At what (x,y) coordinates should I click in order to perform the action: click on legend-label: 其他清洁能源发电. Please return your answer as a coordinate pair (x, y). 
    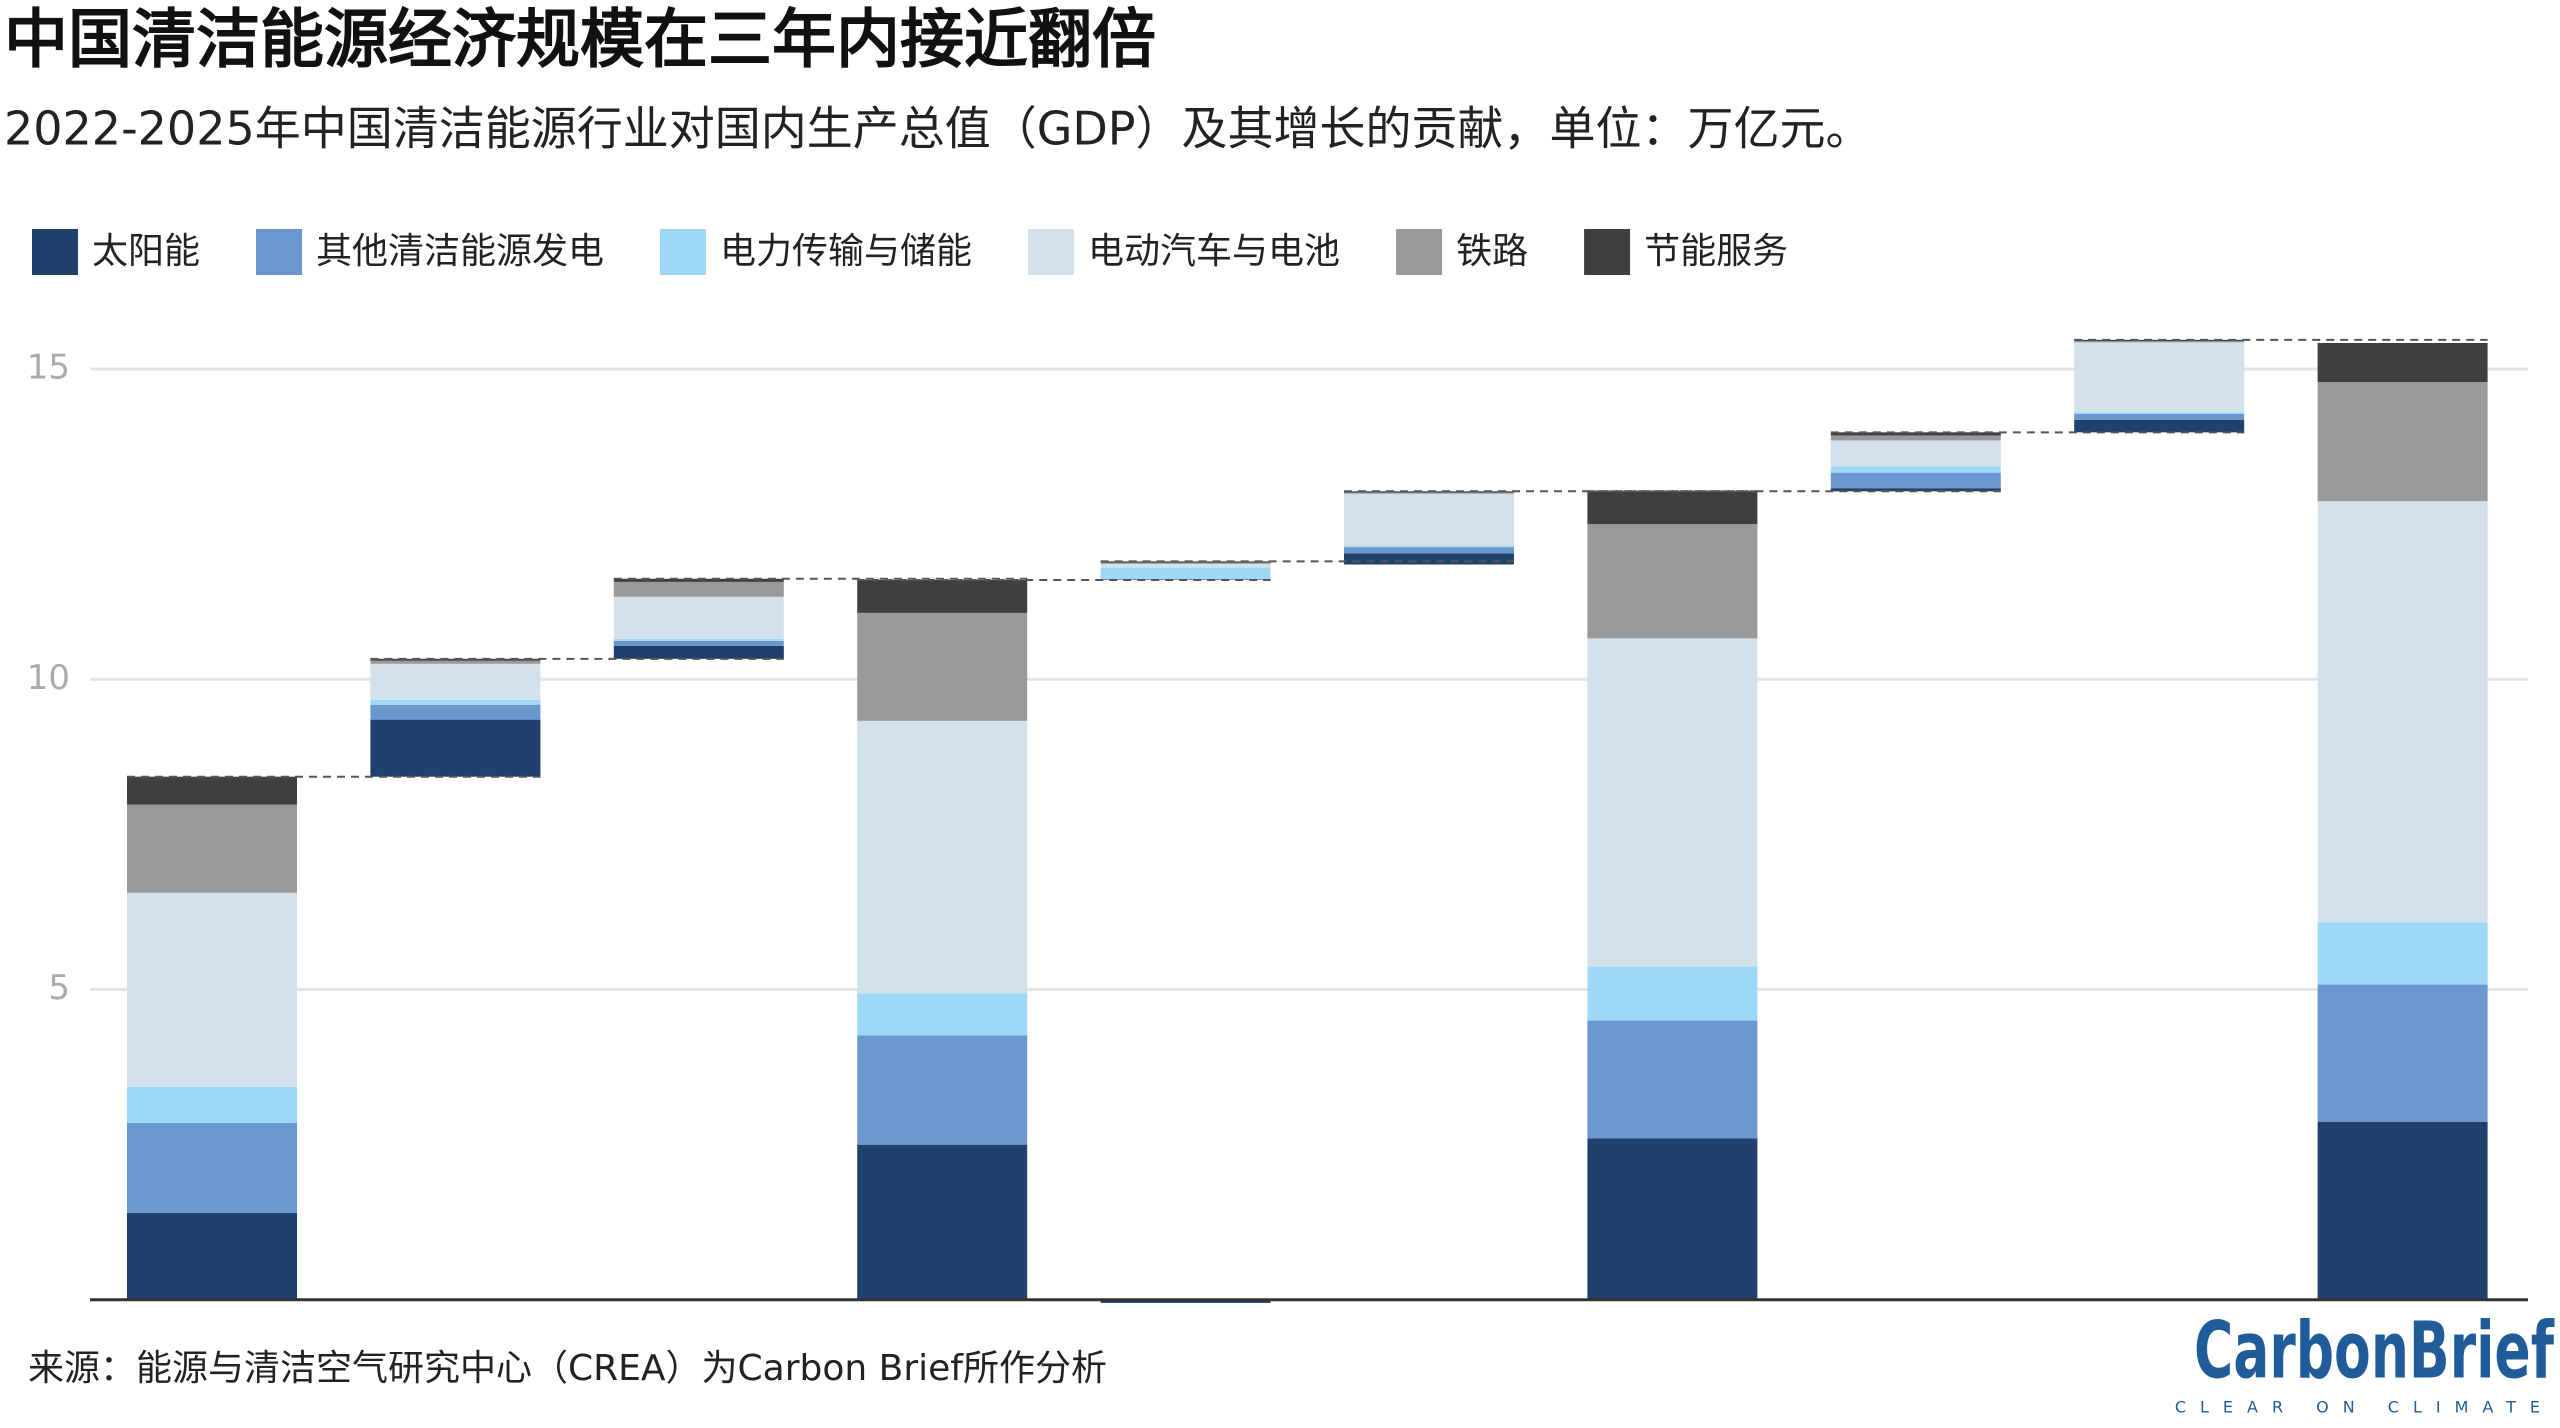
    Looking at the image, I should click on (460, 251).